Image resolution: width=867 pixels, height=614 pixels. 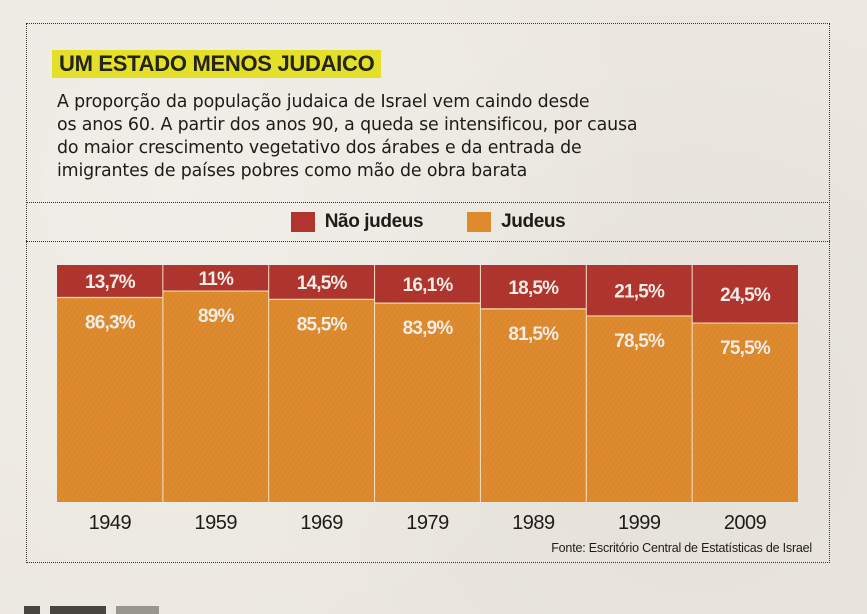 I want to click on bar-texture-1959, so click(x=215, y=383).